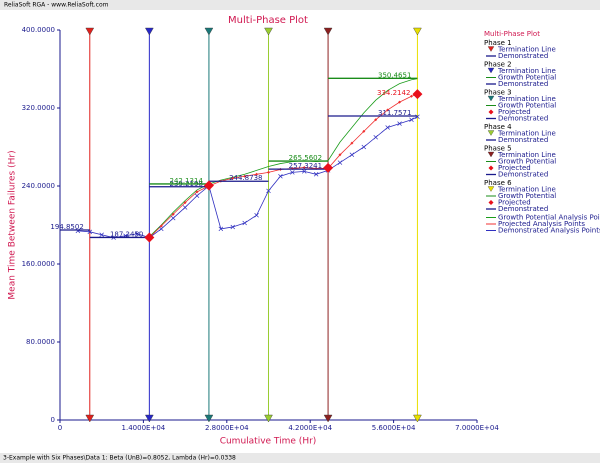 This screenshot has width=600, height=463. What do you see at coordinates (38, 30) in the screenshot?
I see `y-tick-label: 400.0000` at bounding box center [38, 30].